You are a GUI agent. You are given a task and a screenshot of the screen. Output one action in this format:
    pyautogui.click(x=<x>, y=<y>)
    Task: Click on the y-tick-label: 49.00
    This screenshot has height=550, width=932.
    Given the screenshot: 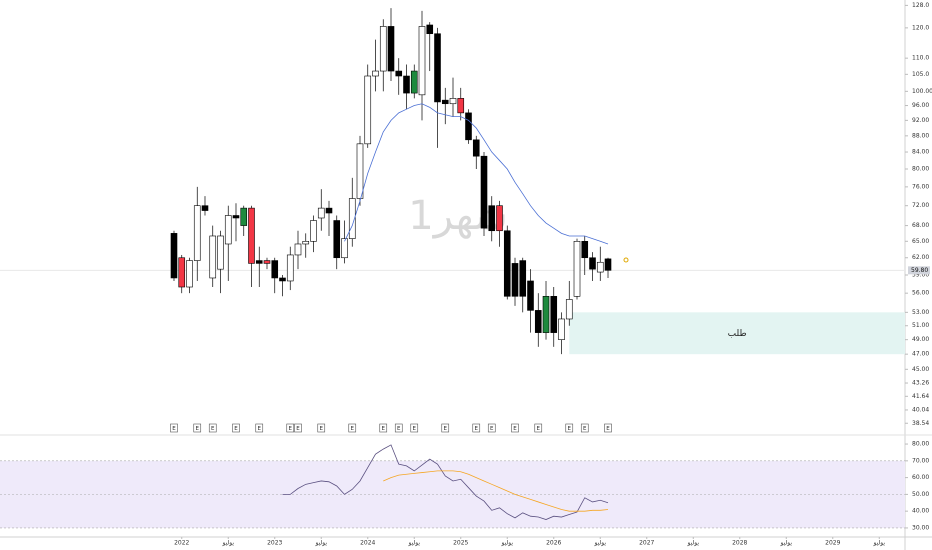 What is the action you would take?
    pyautogui.click(x=920, y=339)
    